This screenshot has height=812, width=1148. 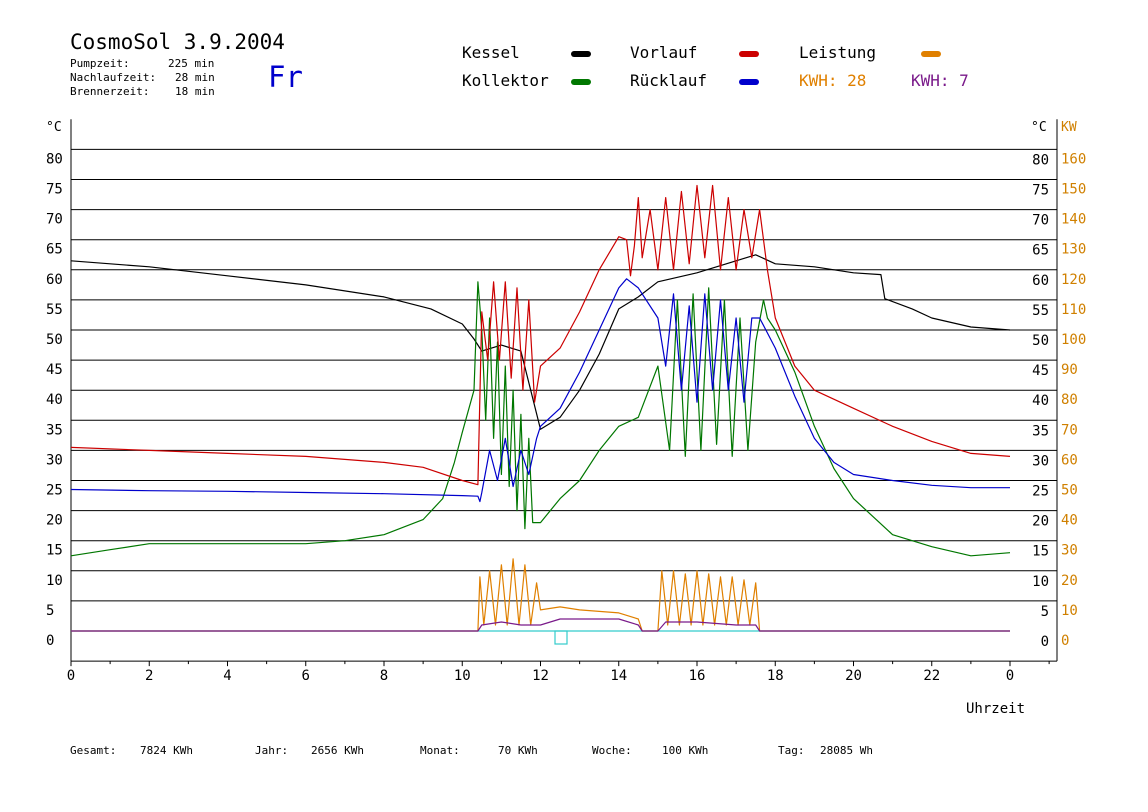 I want to click on kw-tick-label-0: 0, so click(x=1065, y=641).